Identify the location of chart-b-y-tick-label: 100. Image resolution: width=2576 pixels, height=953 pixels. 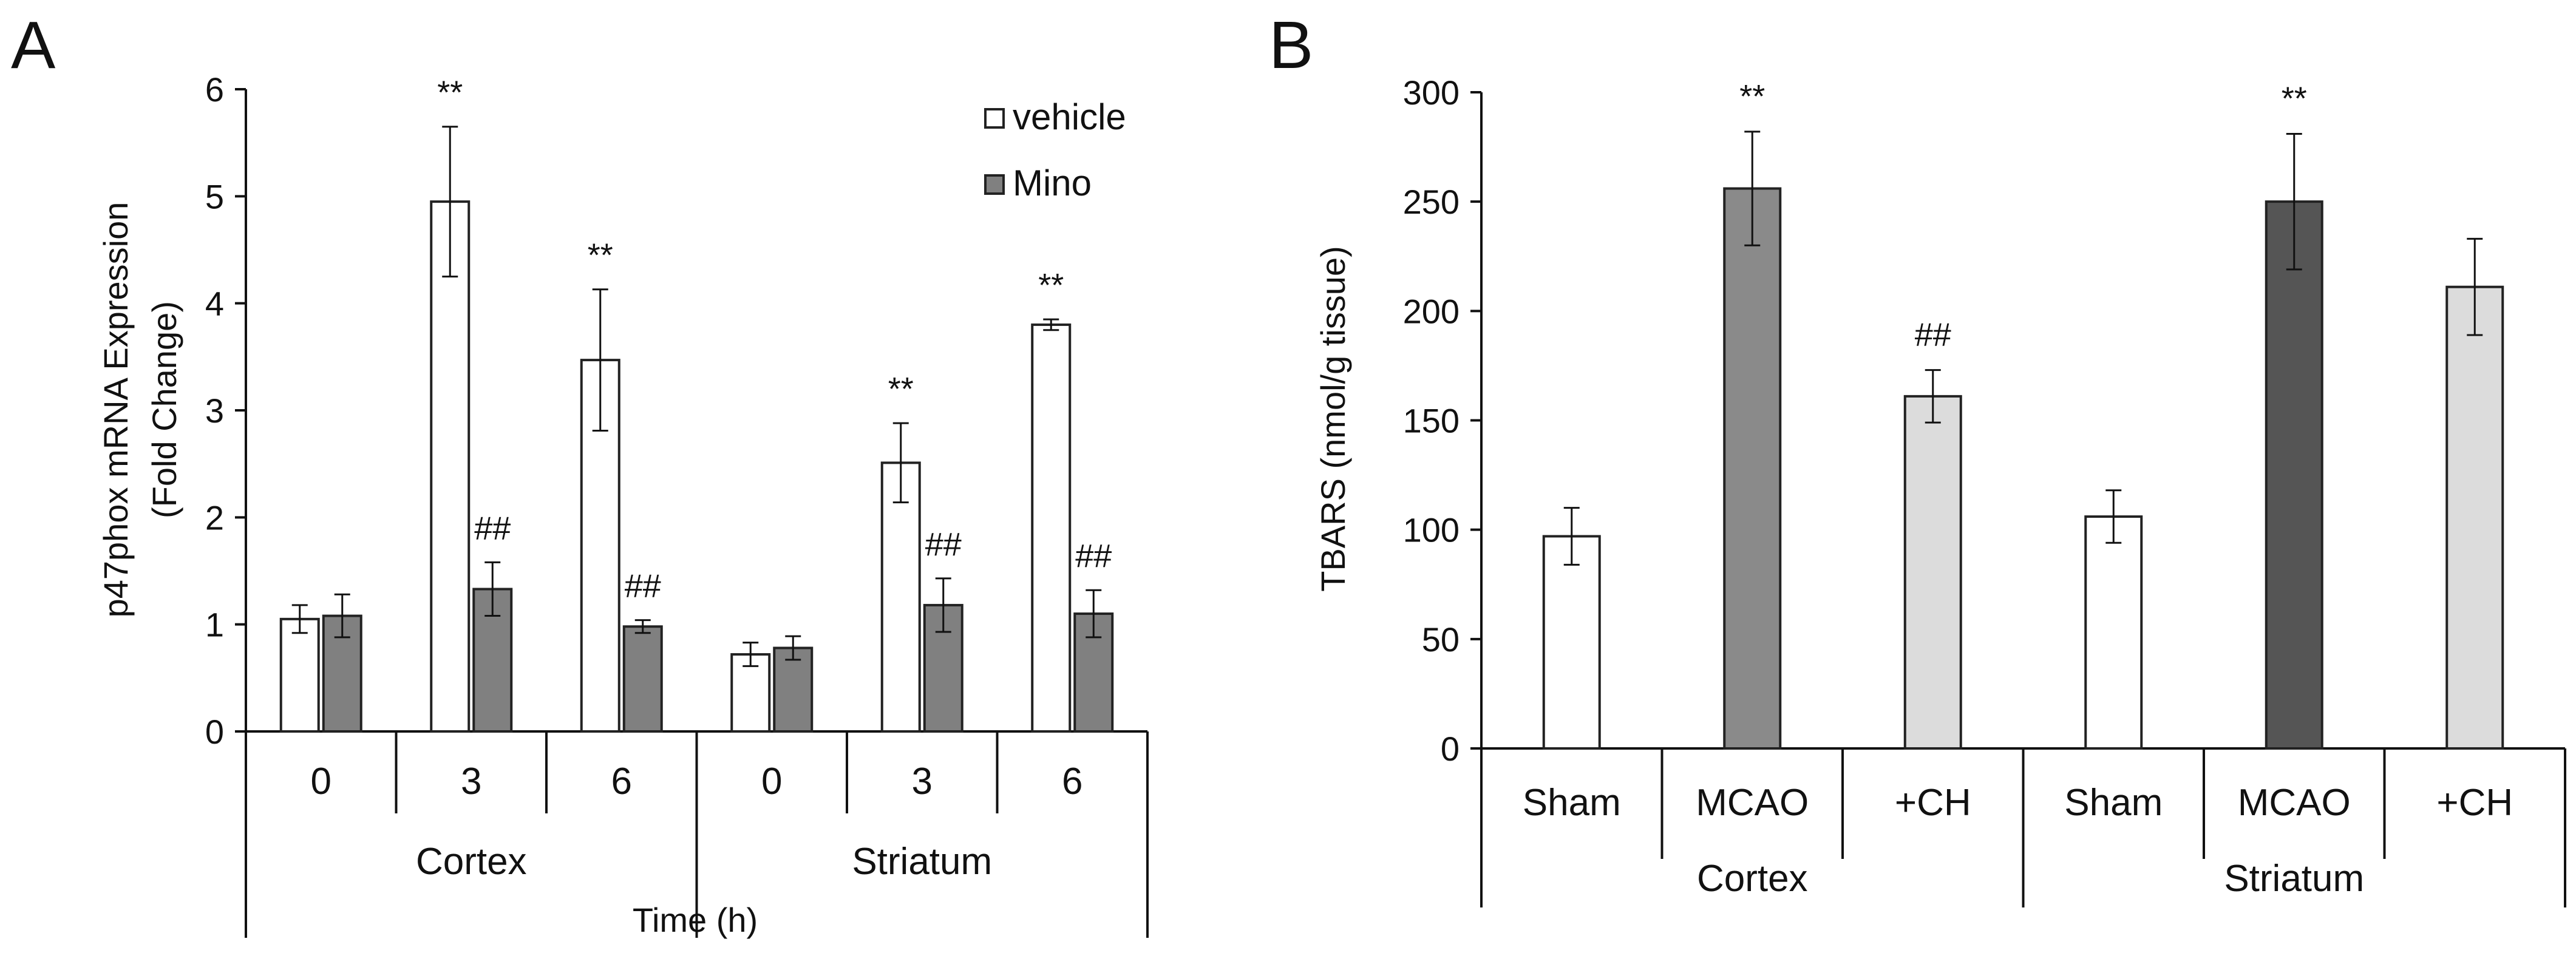
(1431, 530).